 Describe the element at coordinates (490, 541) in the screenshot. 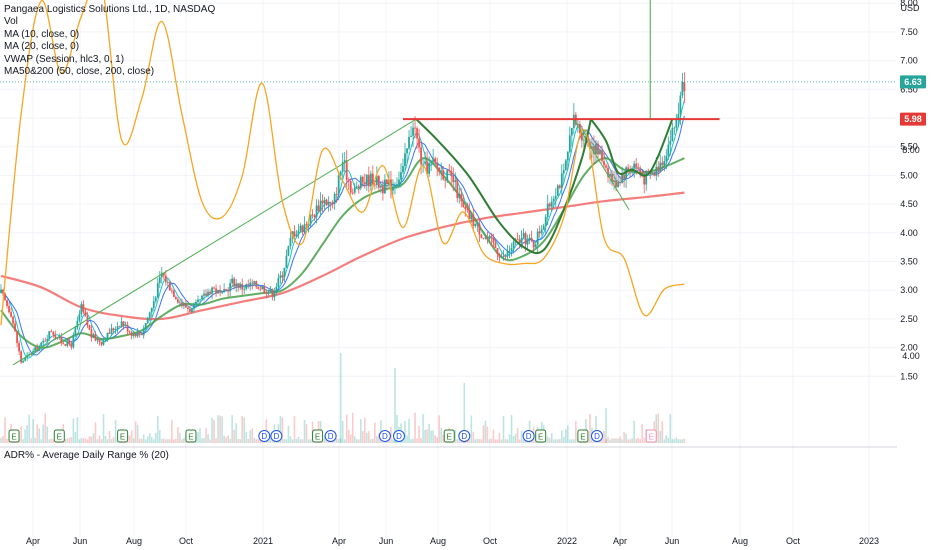

I see `date-tick: Oct` at that location.